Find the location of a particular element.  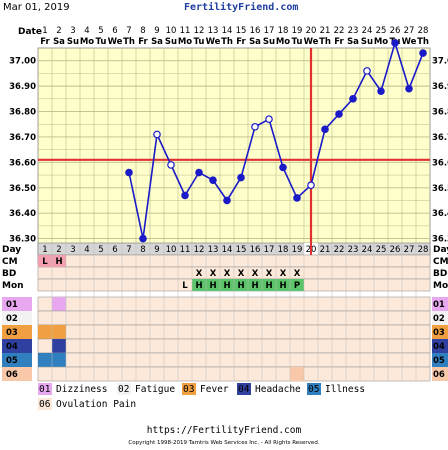

y-tick-label-right: 36.8 is located at coordinates (440, 113).